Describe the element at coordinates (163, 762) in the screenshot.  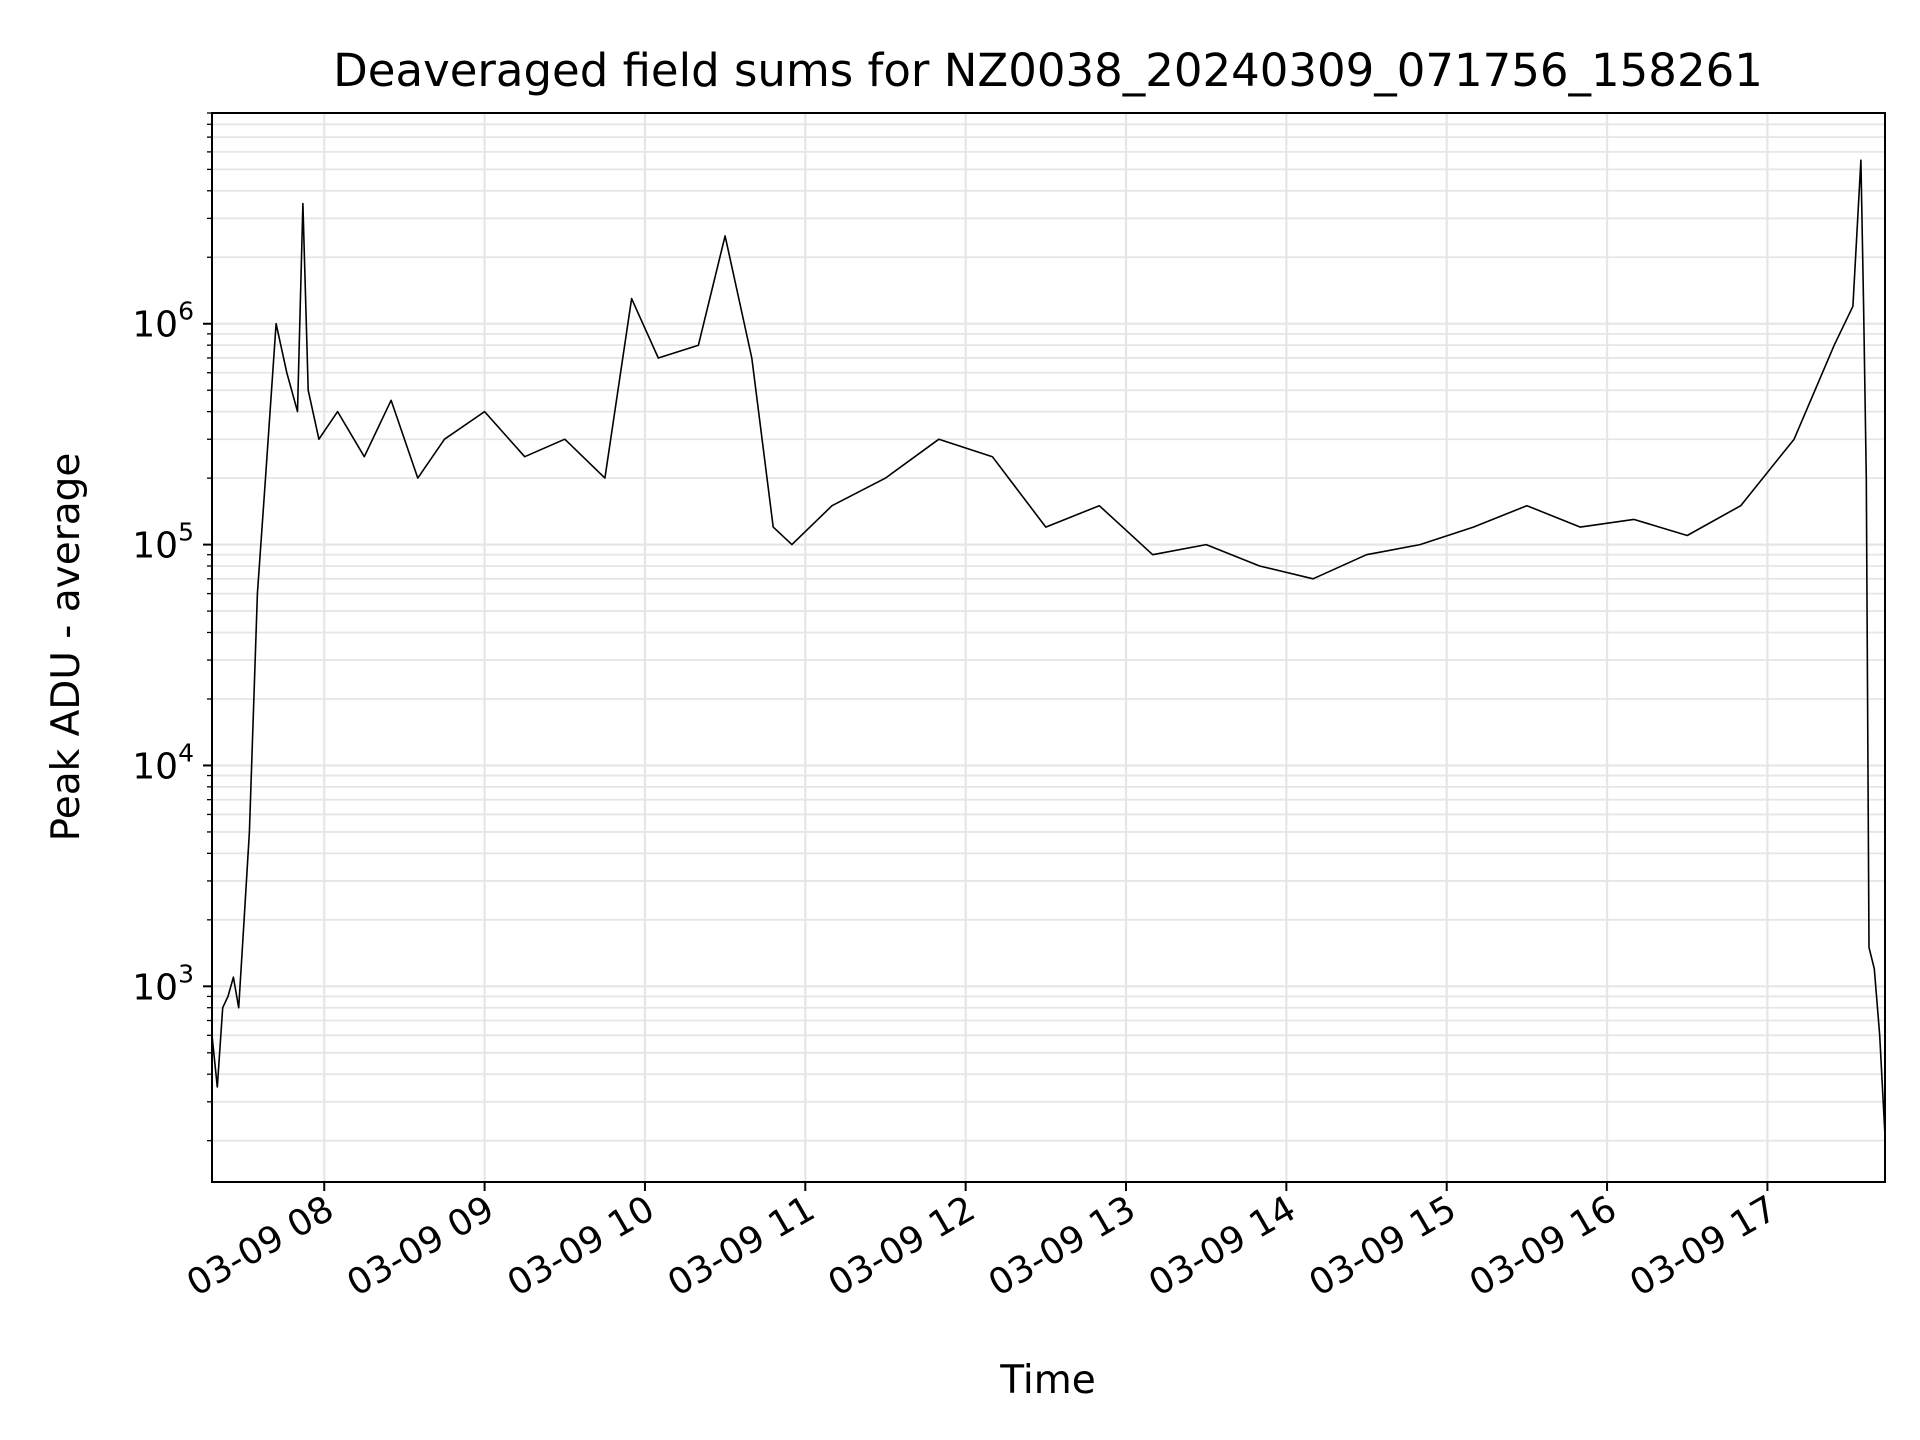
I see `y-tick-label: 10⁴` at that location.